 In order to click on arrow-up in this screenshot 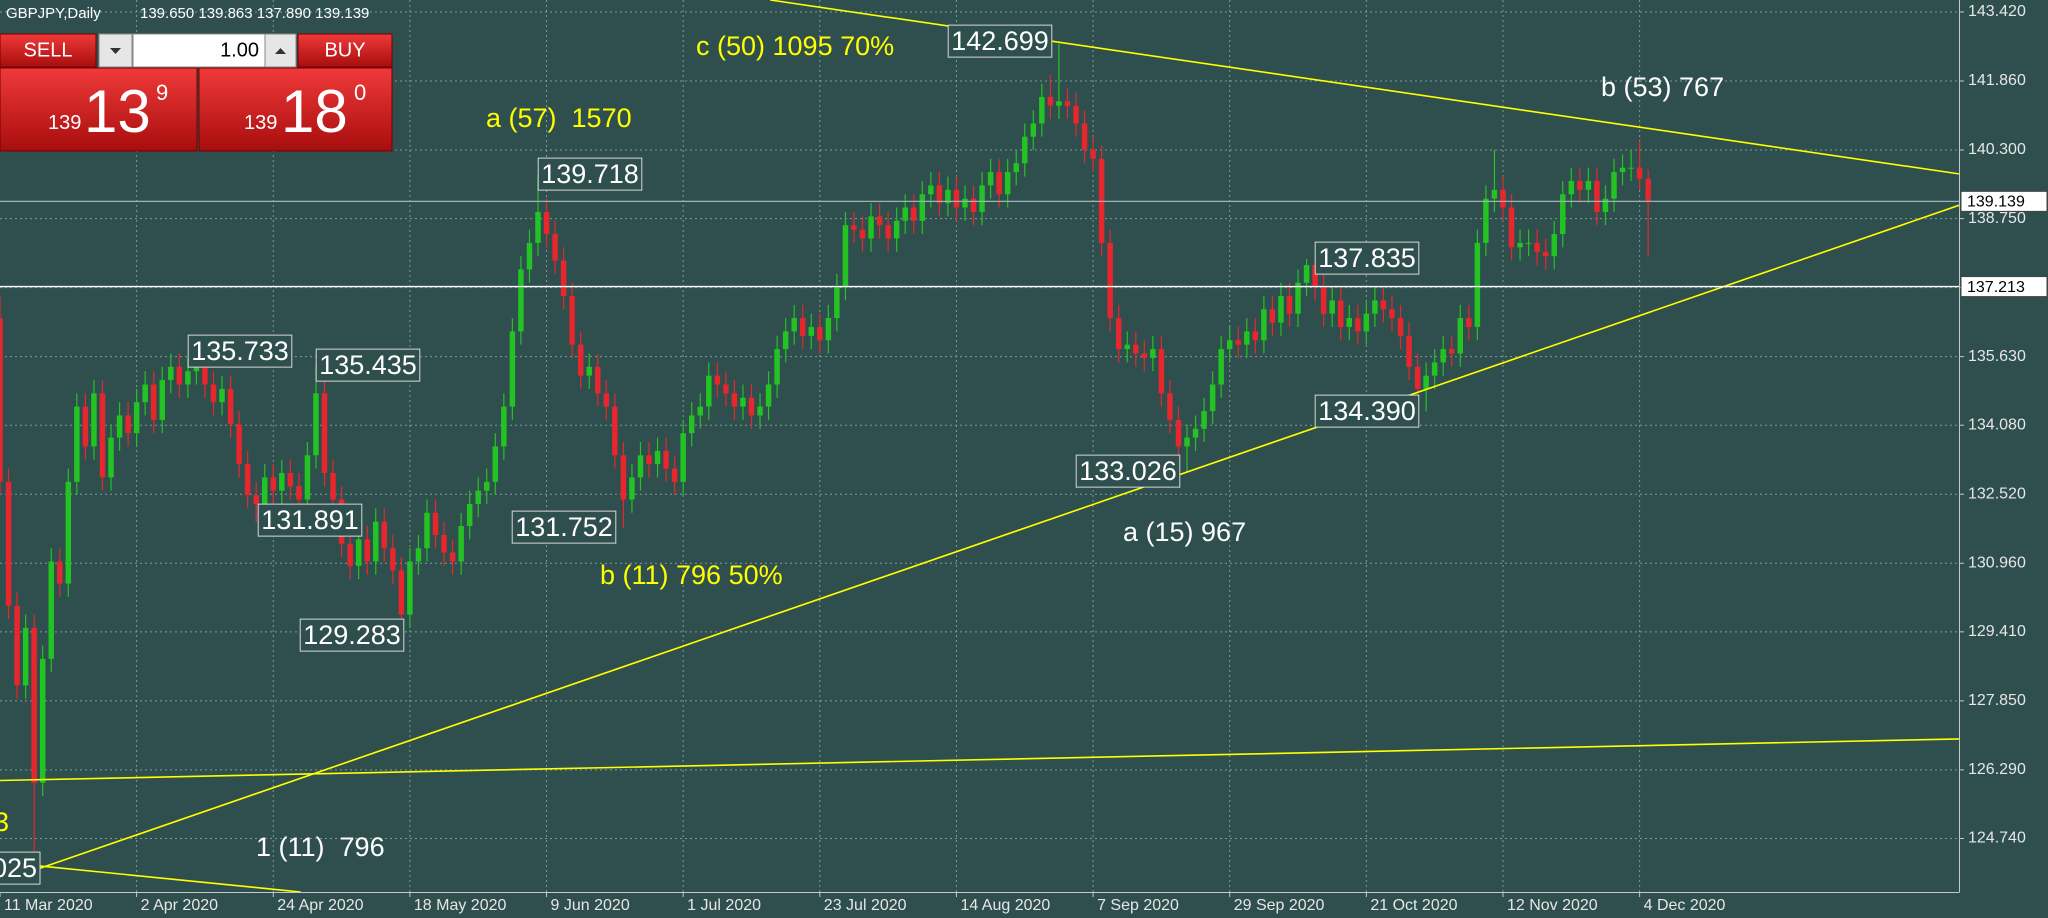, I will do `click(280, 51)`.